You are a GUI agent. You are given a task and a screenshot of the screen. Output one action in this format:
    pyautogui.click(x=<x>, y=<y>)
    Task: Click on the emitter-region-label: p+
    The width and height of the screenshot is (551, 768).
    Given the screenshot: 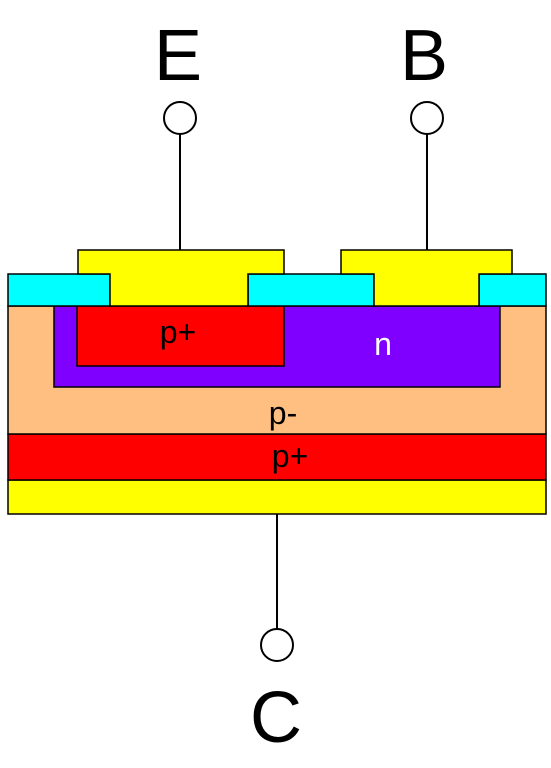 What is the action you would take?
    pyautogui.click(x=178, y=332)
    